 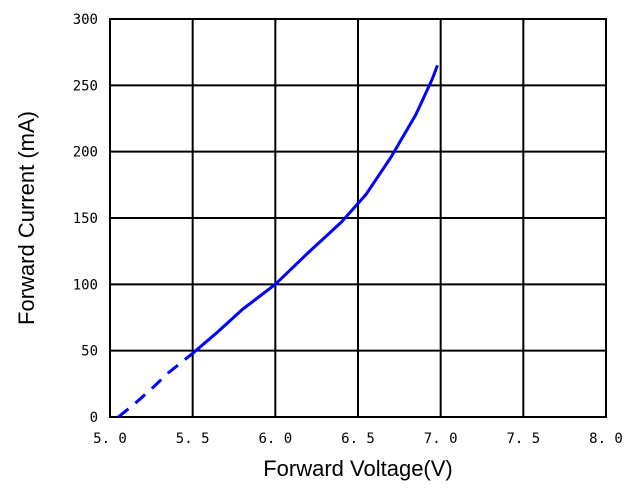 I want to click on x-tick-label: 8. 0, so click(x=606, y=439).